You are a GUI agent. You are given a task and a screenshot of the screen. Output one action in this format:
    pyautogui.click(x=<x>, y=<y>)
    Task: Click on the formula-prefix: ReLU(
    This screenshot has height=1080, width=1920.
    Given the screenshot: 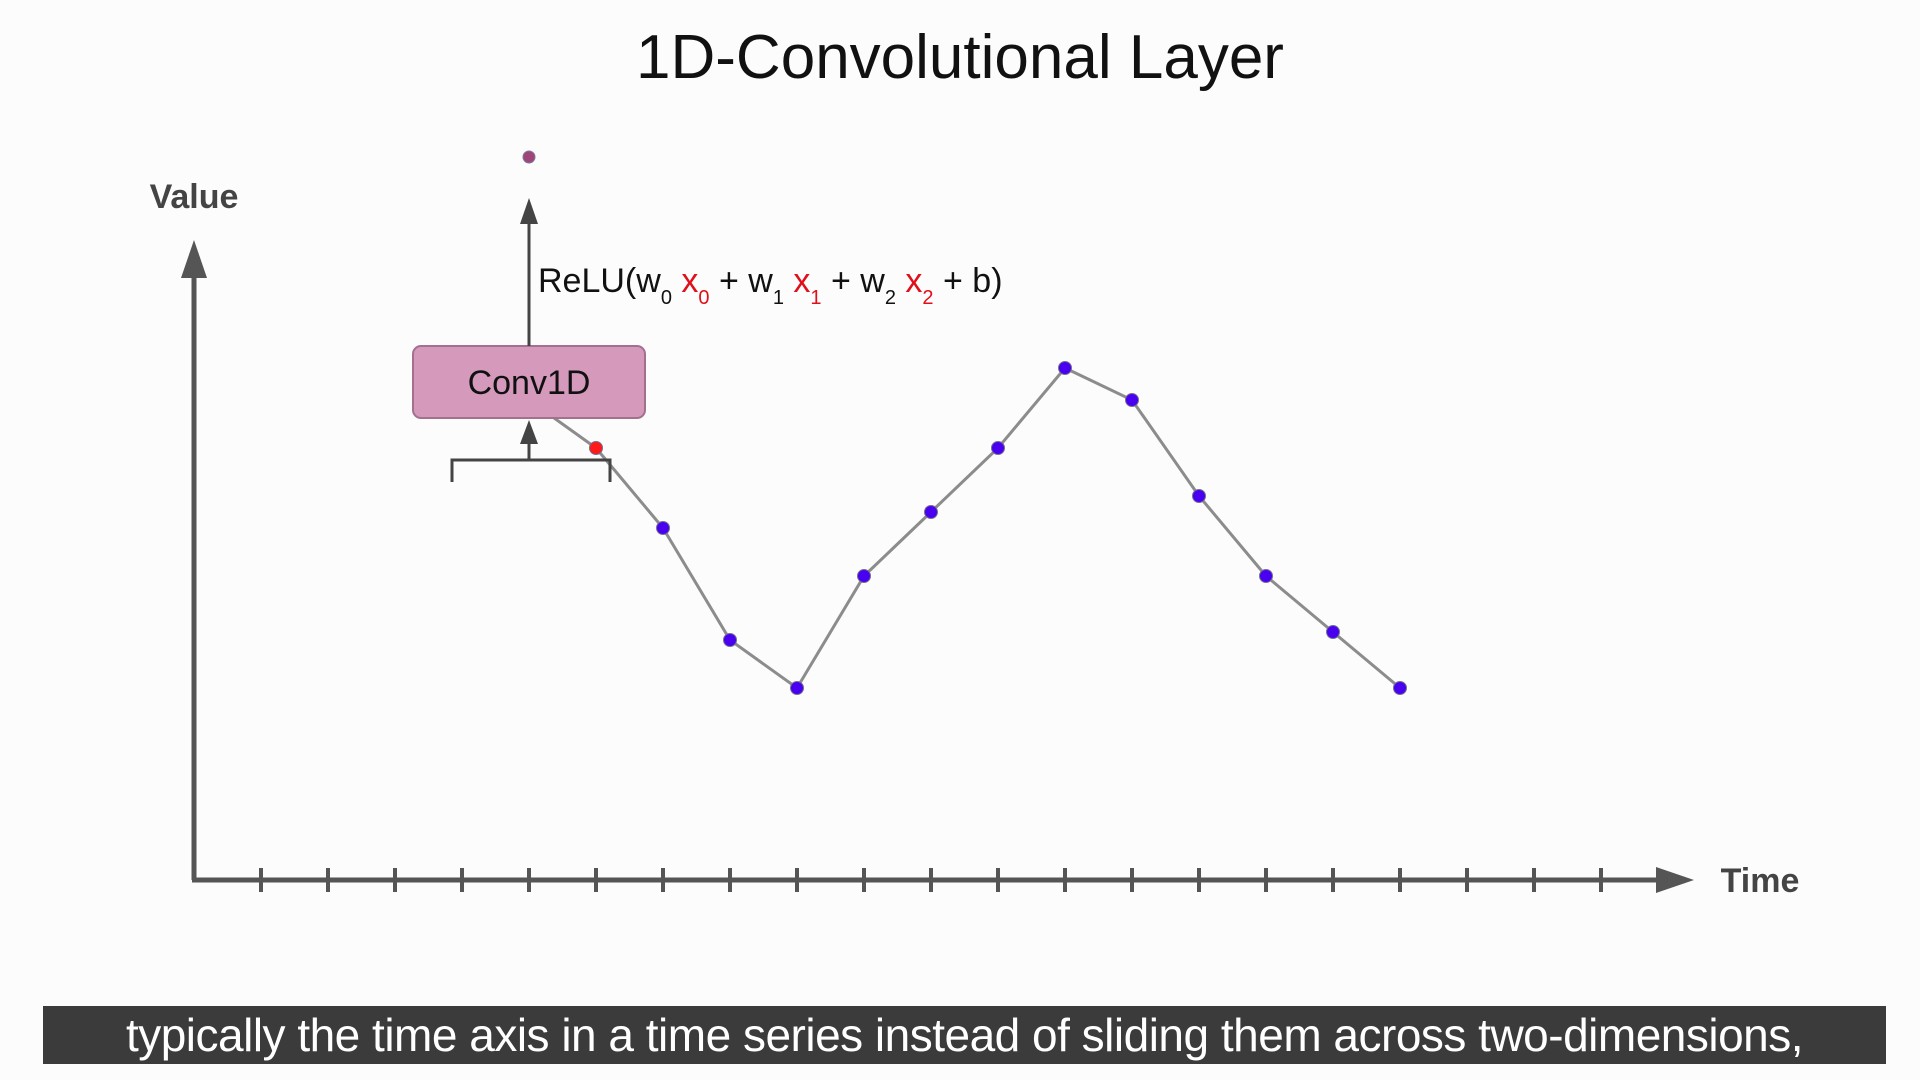 What is the action you would take?
    pyautogui.click(x=587, y=281)
    